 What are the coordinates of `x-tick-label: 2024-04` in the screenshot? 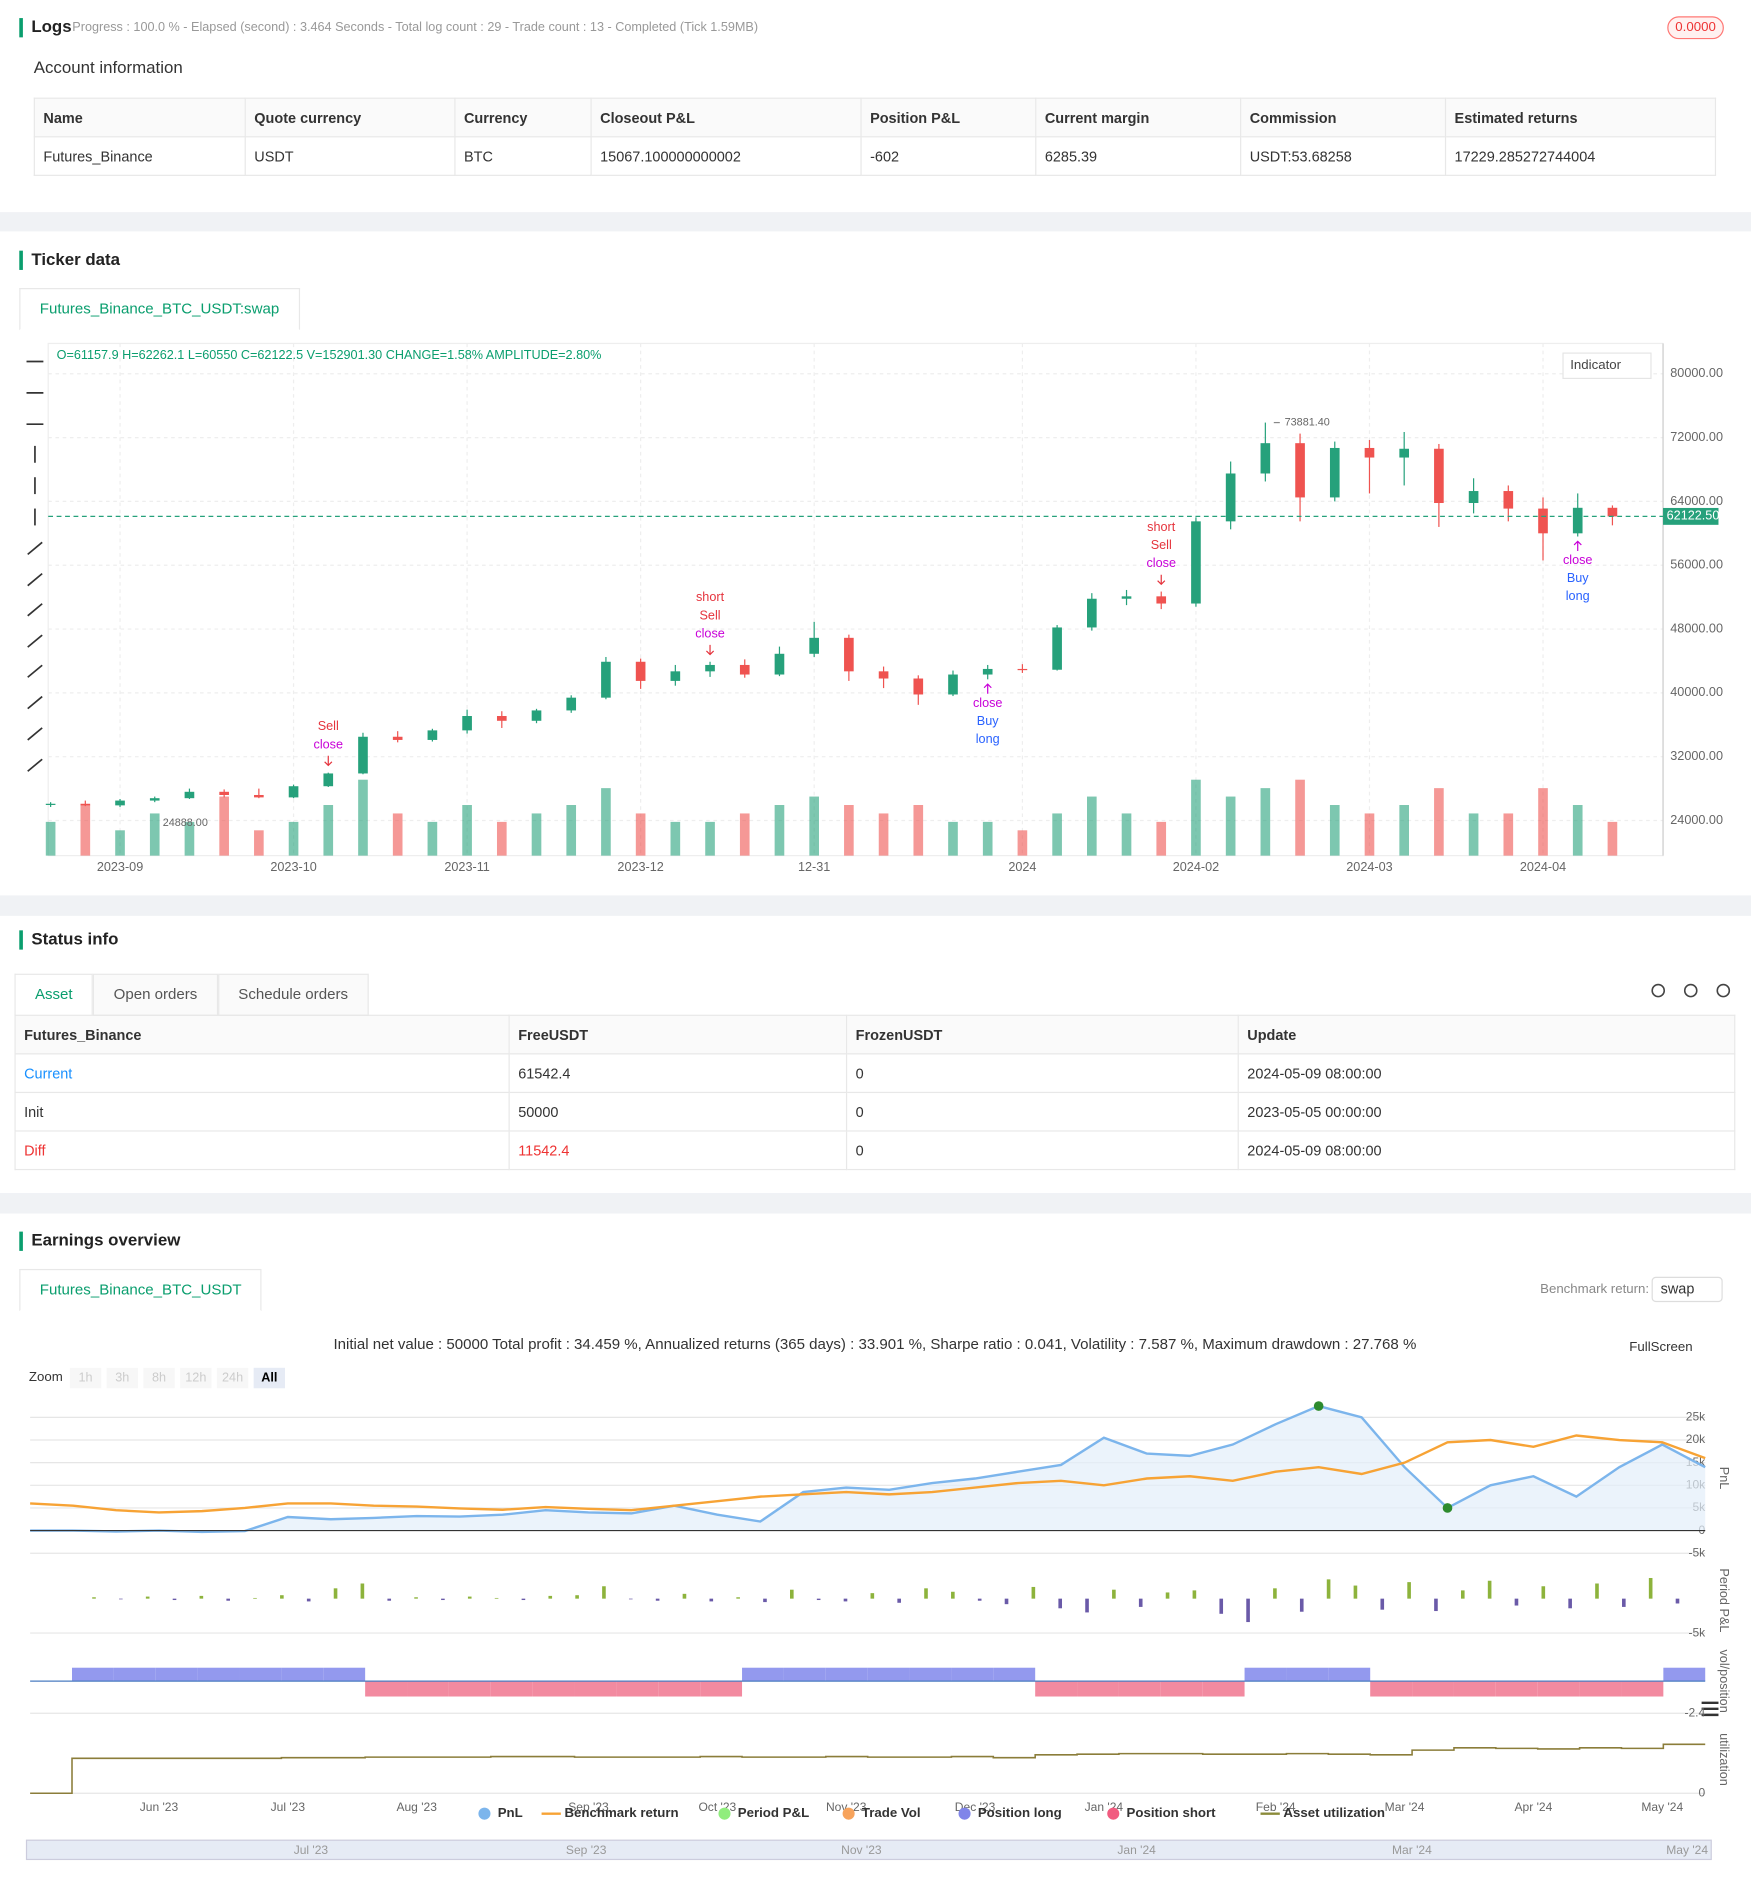 It's located at (1543, 867).